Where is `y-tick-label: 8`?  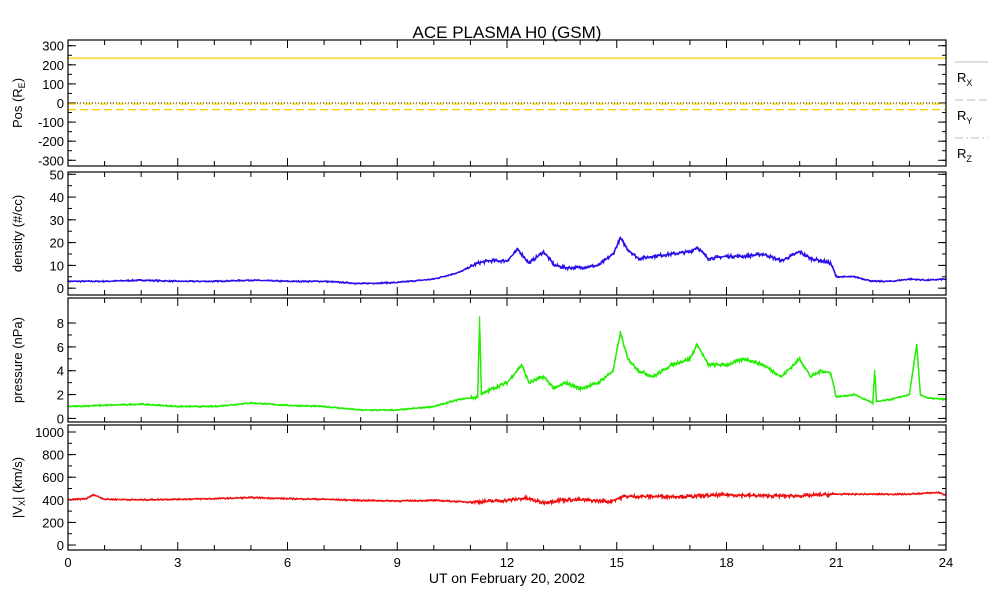
y-tick-label: 8 is located at coordinates (60, 323).